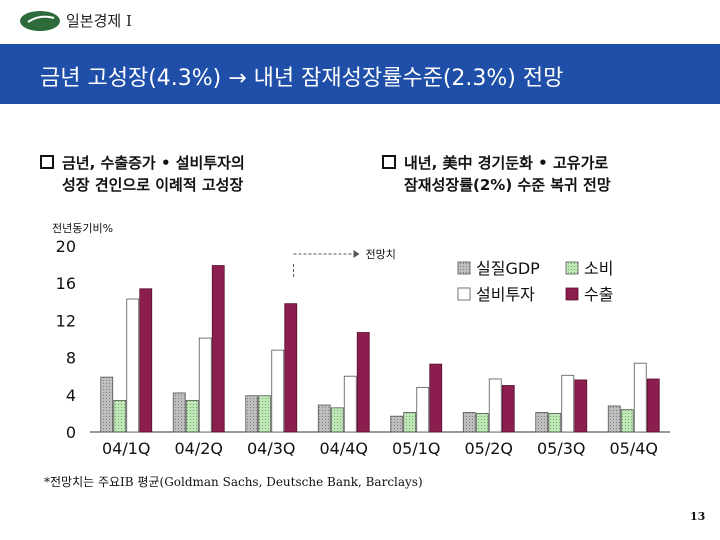 This screenshot has width=720, height=540. I want to click on x-tick-label: 04/2Q, so click(198, 448).